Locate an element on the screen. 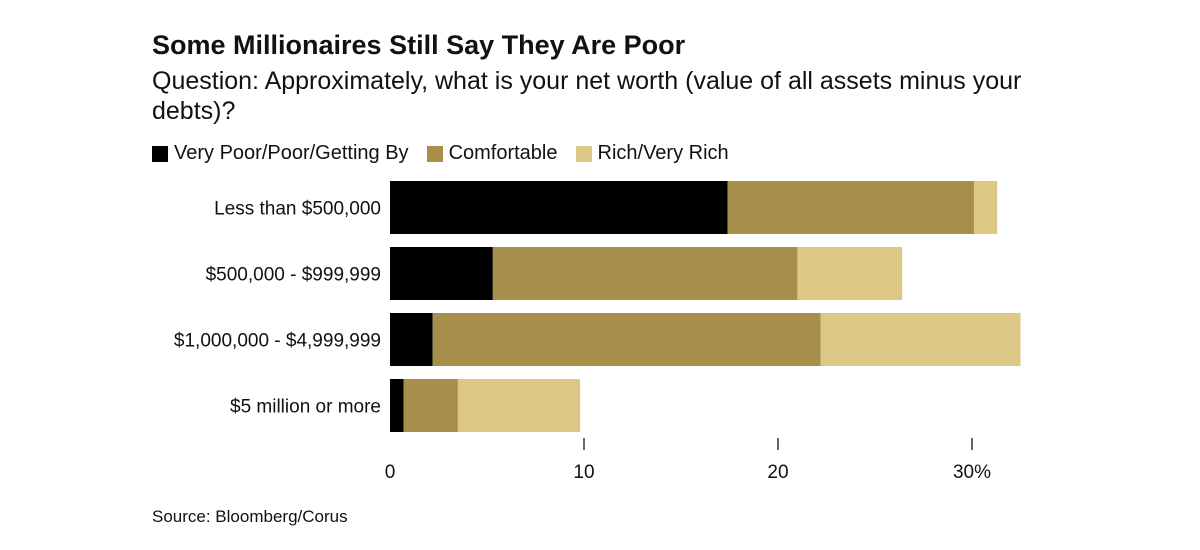  x-tick-label: 20 is located at coordinates (777, 472).